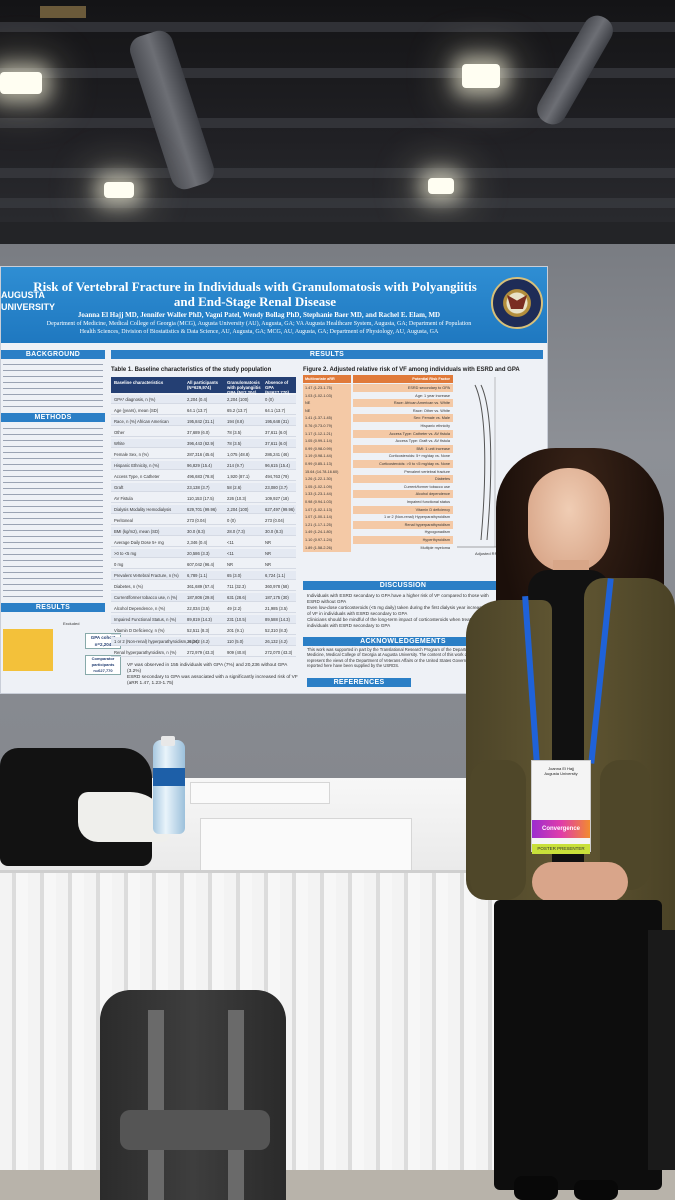  I want to click on table1-cell: 607,042 (96.4), so click(201, 564).